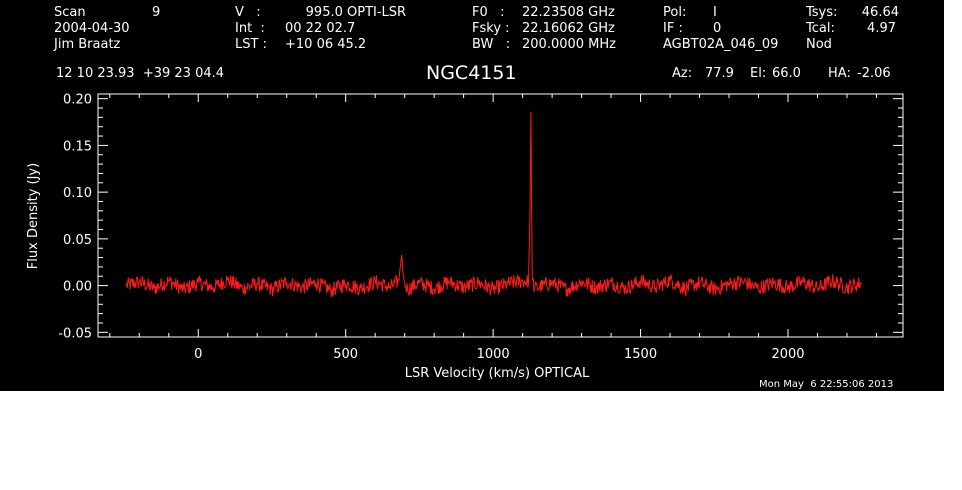 This screenshot has height=490, width=962. What do you see at coordinates (488, 12) in the screenshot?
I see `rest-frequency-label: F0 :` at bounding box center [488, 12].